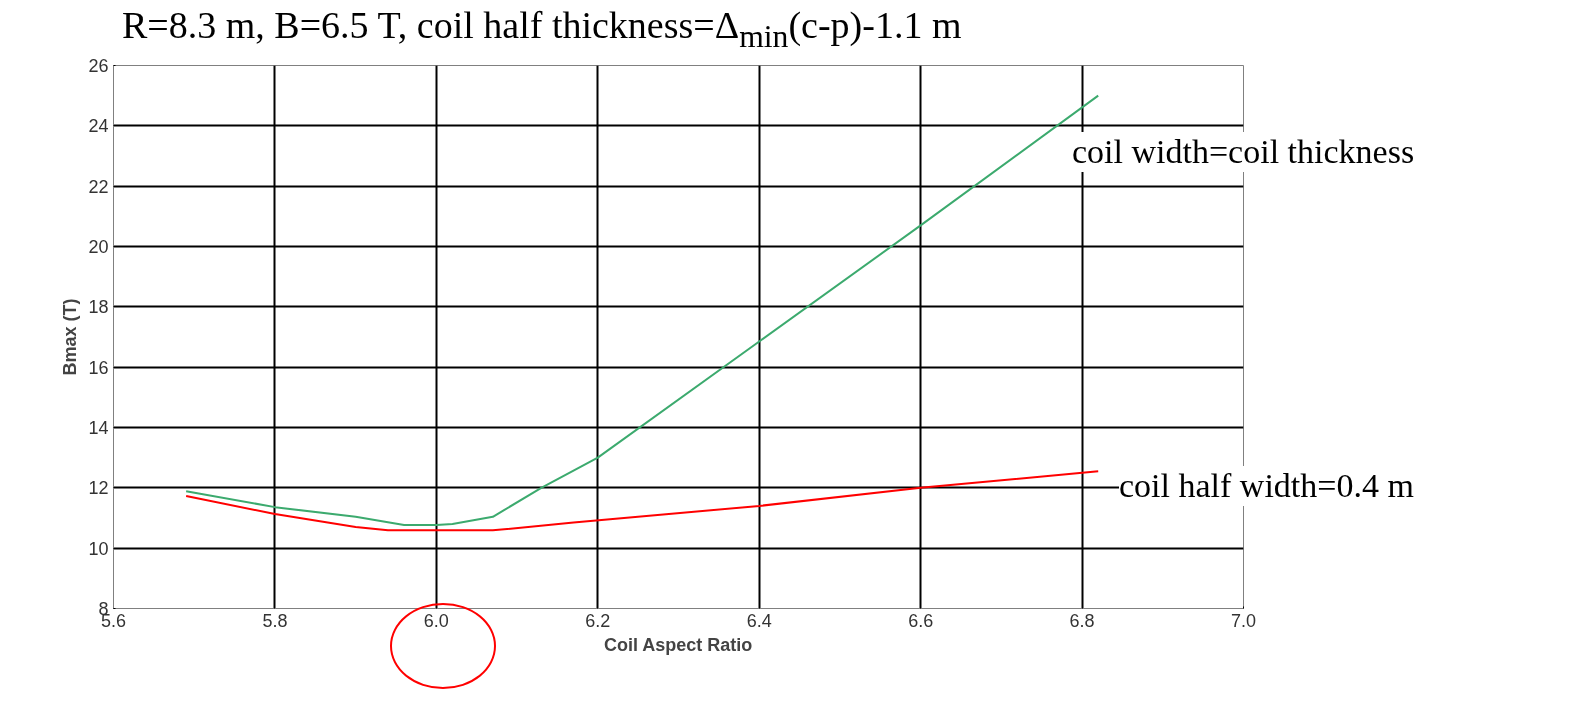 The image size is (1581, 714). I want to click on y-tick-label: 10, so click(98, 548).